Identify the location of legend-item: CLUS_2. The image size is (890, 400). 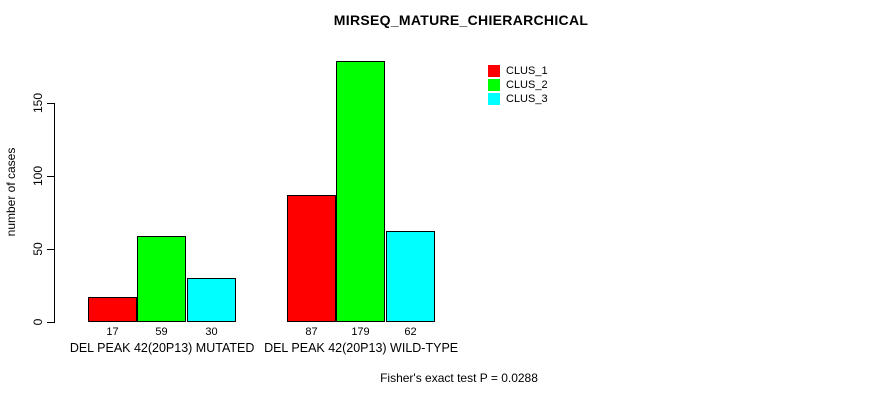
(518, 85).